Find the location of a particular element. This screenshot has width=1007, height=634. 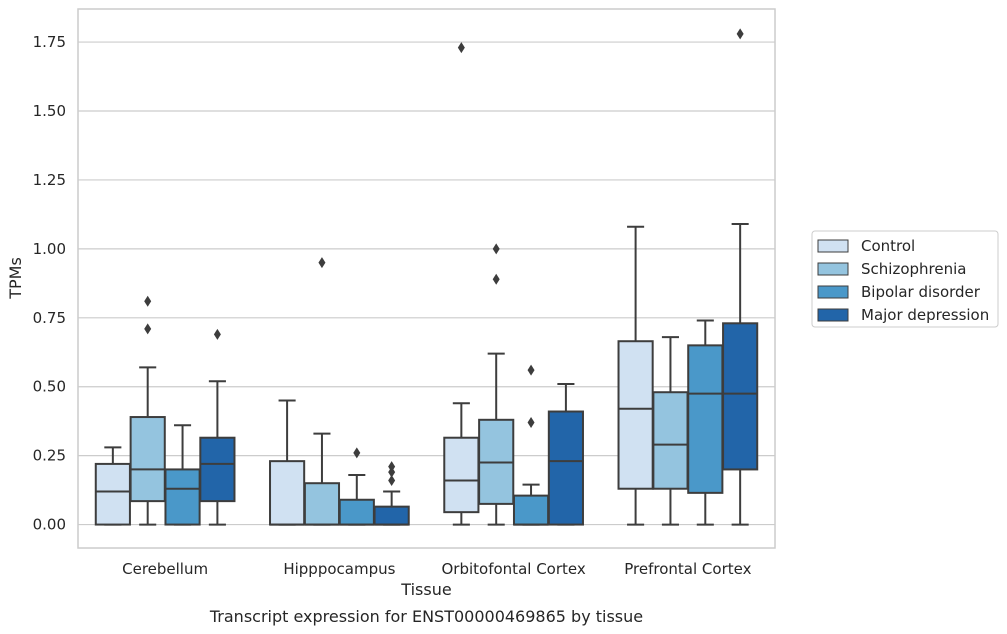

x-tick-label: Orbitofontal Cortex is located at coordinates (514, 569).